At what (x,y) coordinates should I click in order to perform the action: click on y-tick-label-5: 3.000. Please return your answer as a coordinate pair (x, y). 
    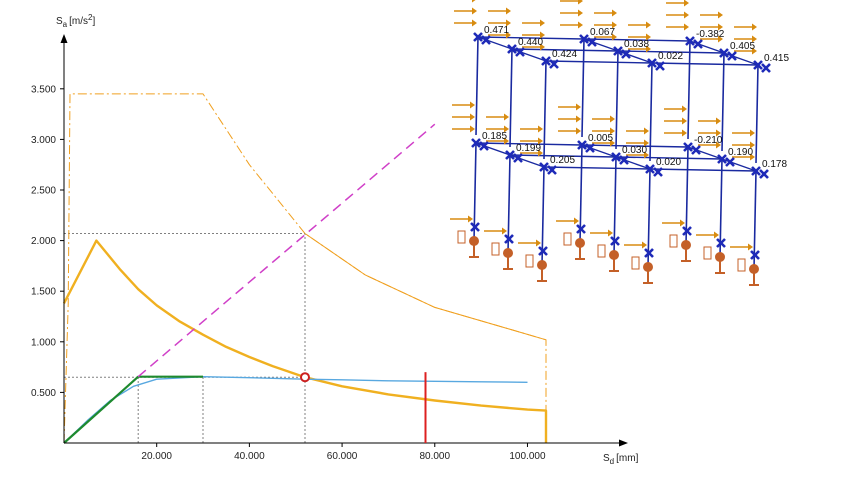
    Looking at the image, I should click on (43, 140).